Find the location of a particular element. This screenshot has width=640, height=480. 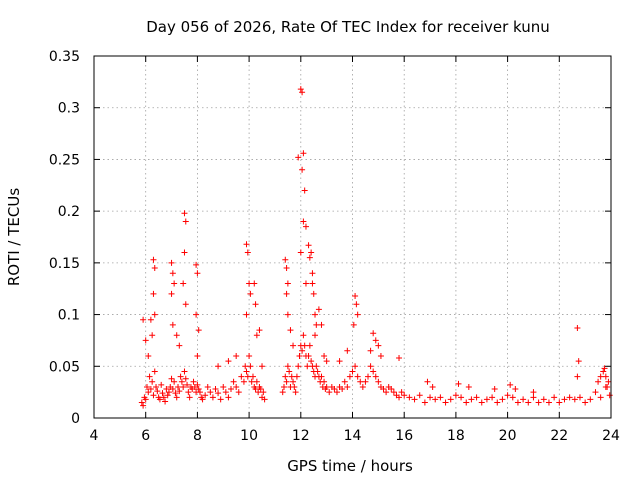

y-tick-label: 0.3 is located at coordinates (69, 109).